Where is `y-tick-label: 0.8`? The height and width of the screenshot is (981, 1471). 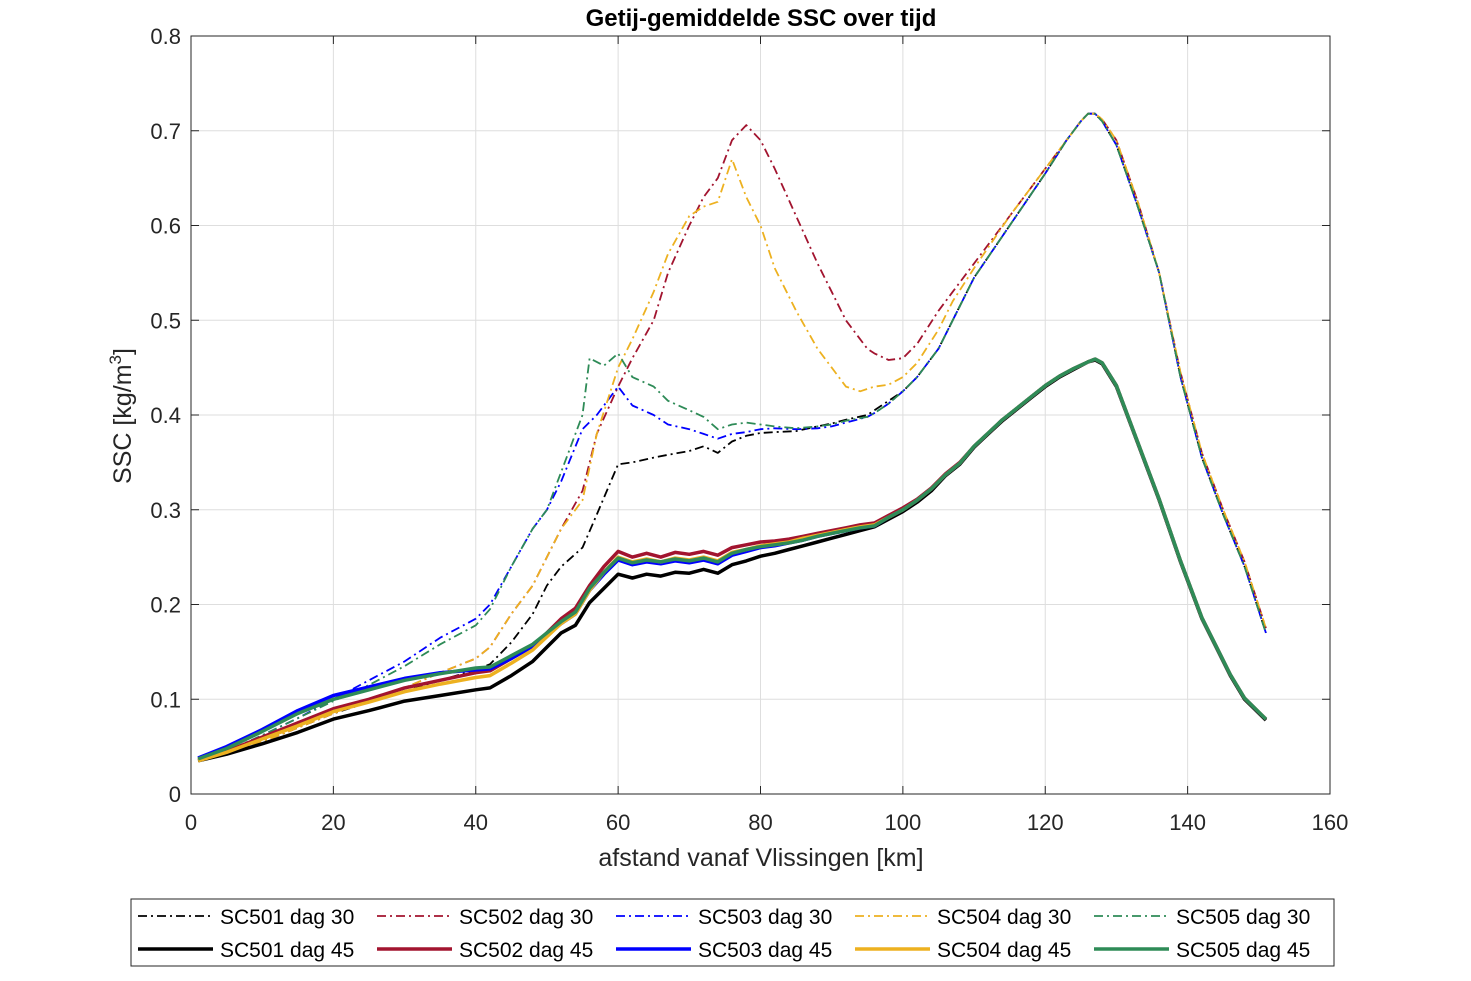
y-tick-label: 0.8 is located at coordinates (165, 36).